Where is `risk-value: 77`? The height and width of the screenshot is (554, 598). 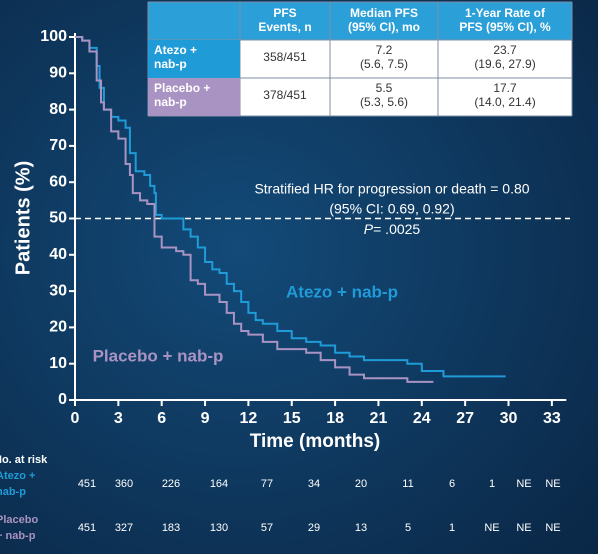 risk-value: 77 is located at coordinates (267, 484).